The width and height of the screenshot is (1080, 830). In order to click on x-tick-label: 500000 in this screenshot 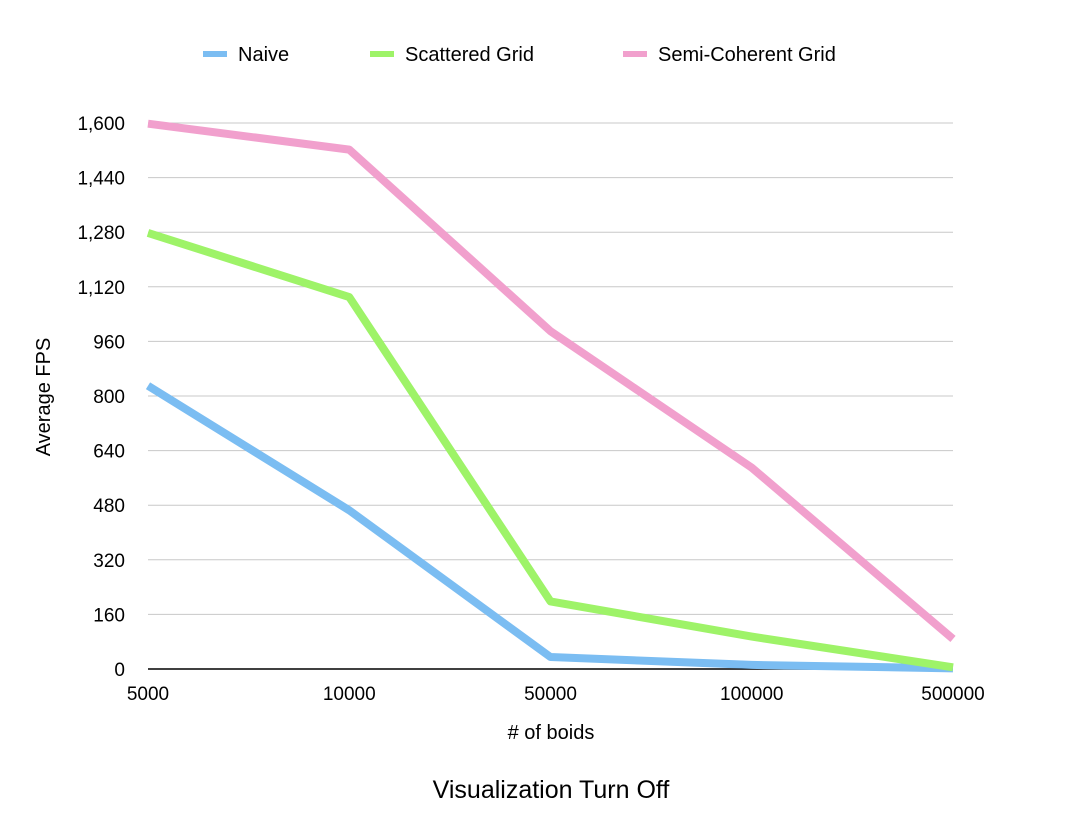, I will do `click(952, 694)`.